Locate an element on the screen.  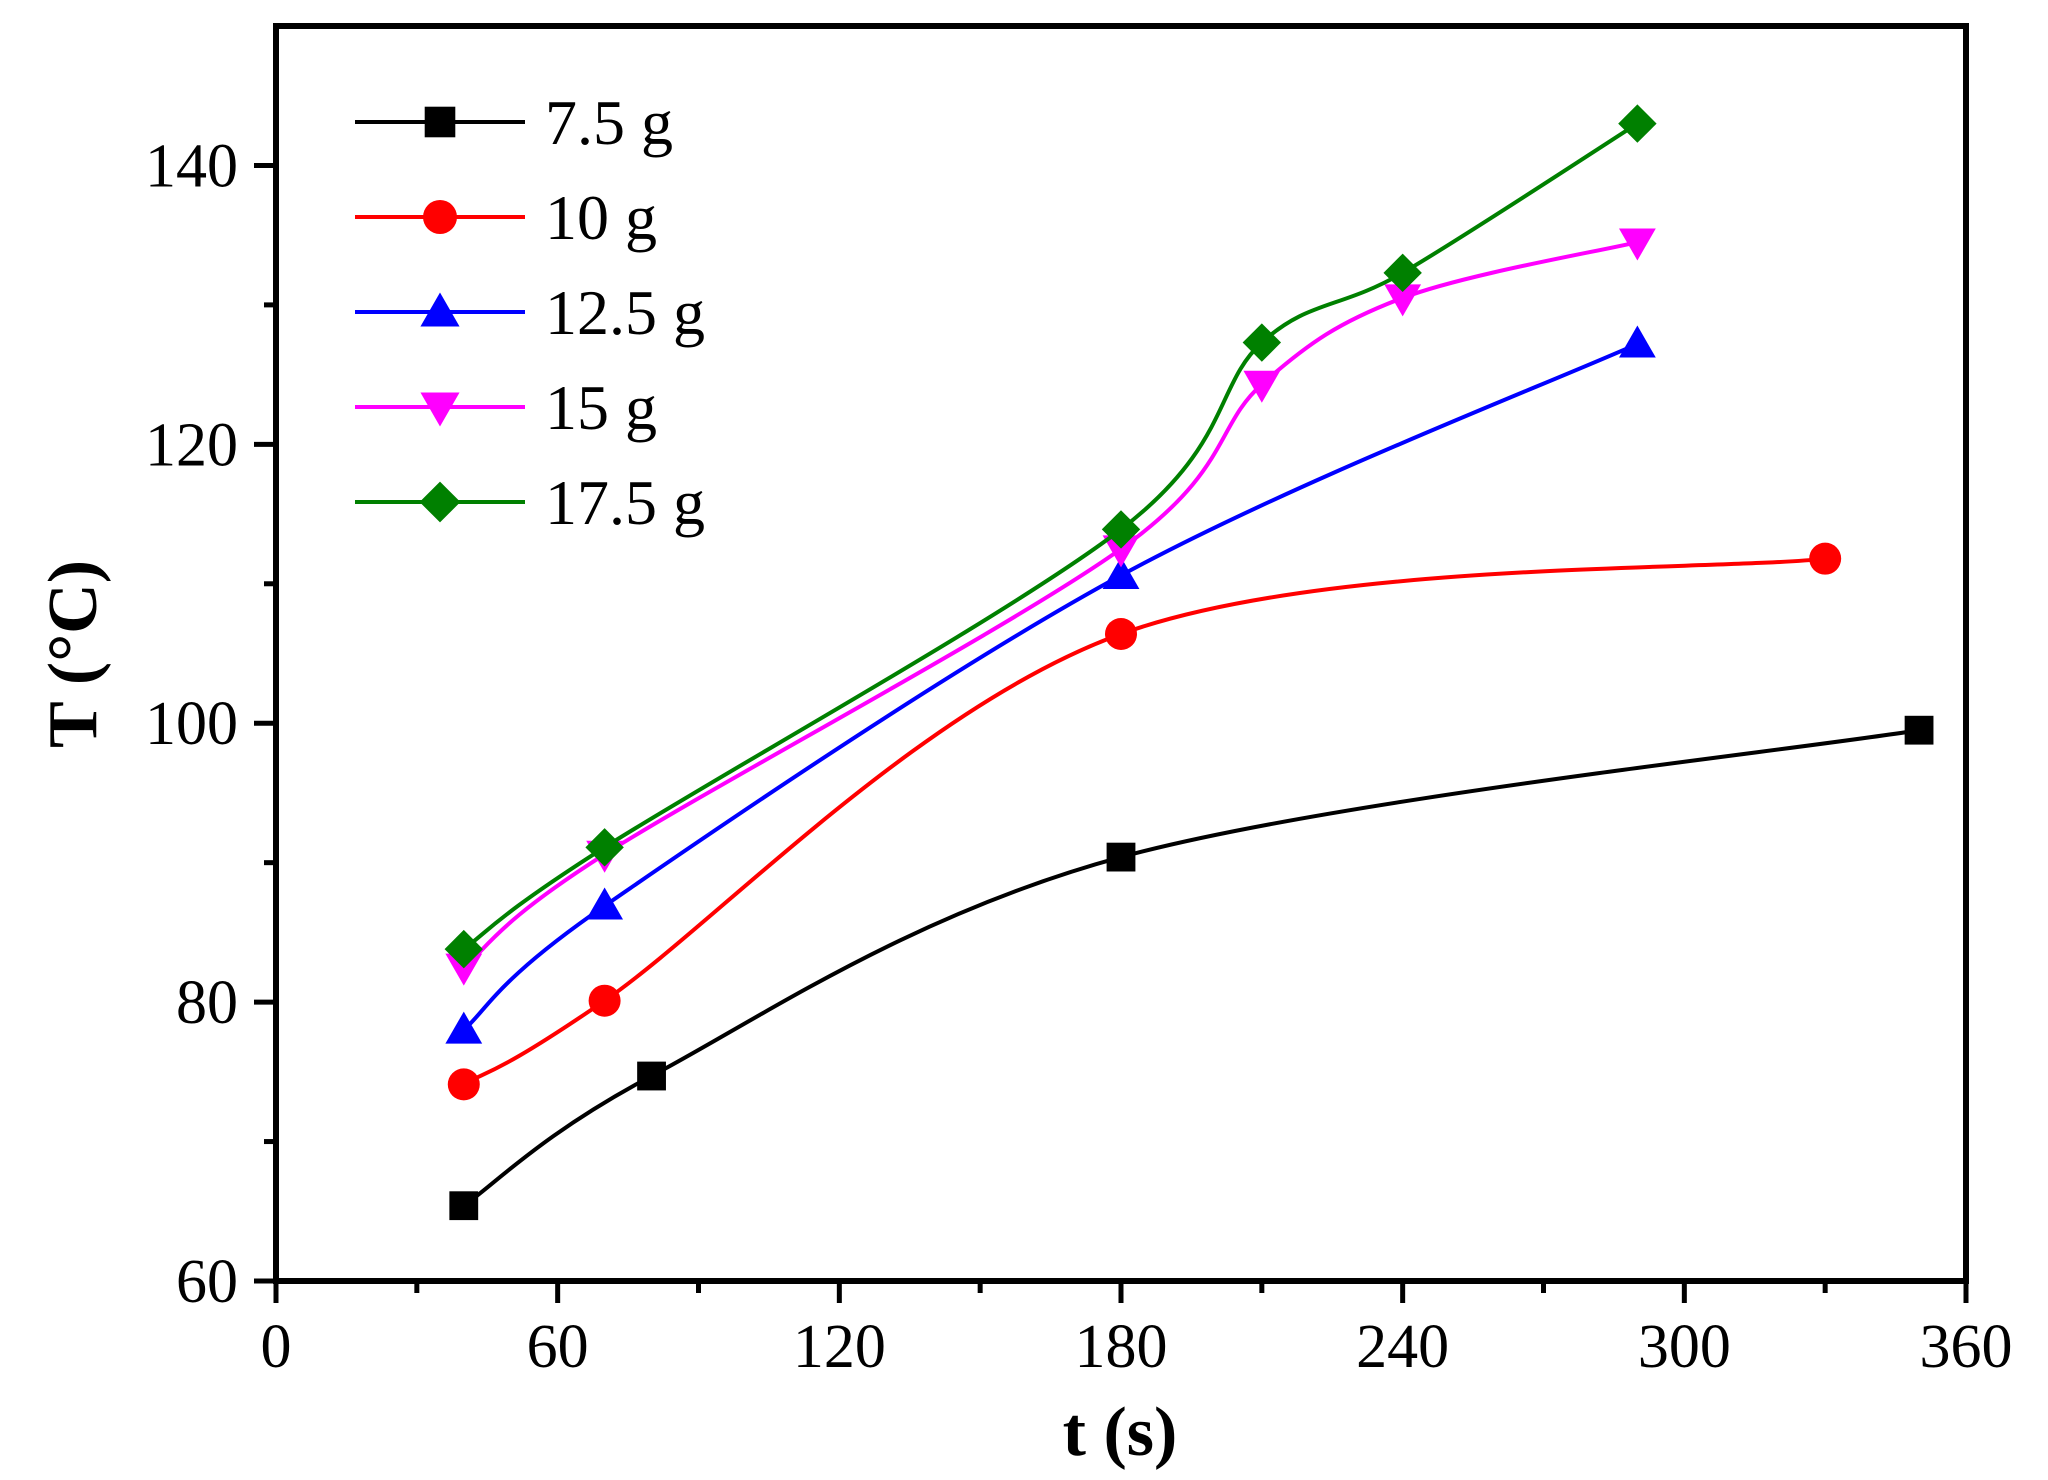
legend: 7.5 g 10 g 12.5 g 15 g 17.5 g is located at coordinates (530, 312).